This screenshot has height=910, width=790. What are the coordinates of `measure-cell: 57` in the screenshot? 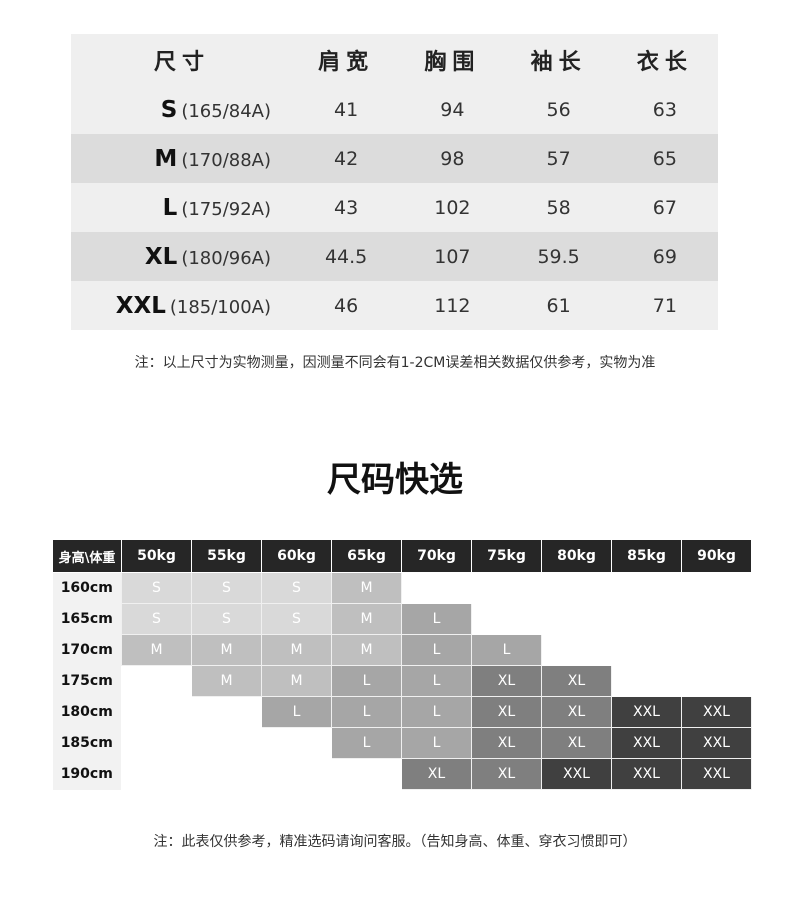 It's located at (558, 158).